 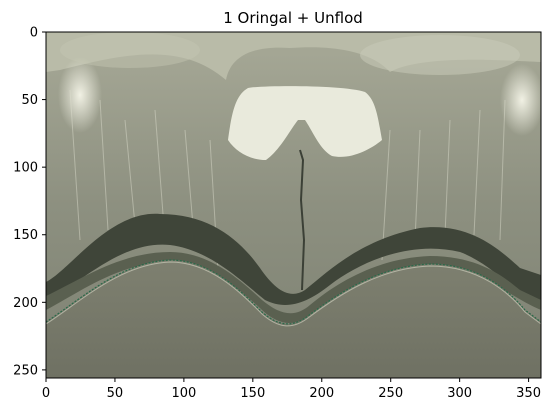 What do you see at coordinates (46, 393) in the screenshot?
I see `x-tick-label: 0` at bounding box center [46, 393].